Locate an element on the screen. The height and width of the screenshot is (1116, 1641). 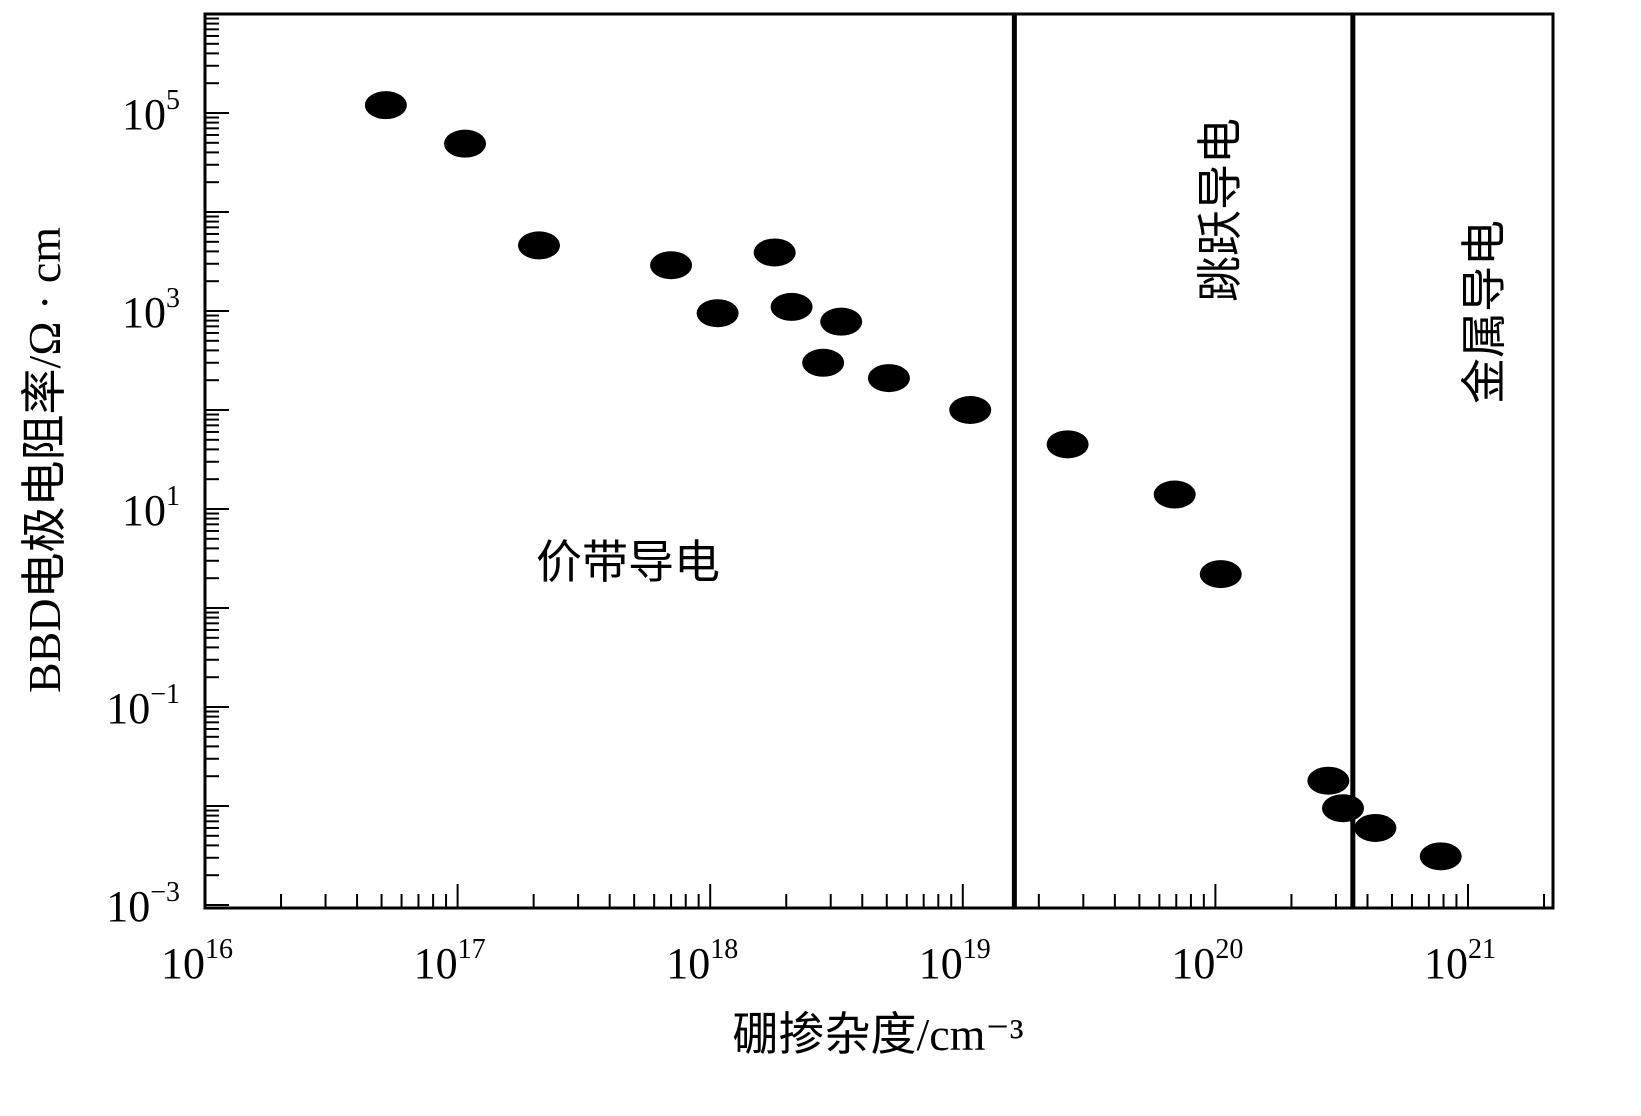
x-tick-label: 1021 is located at coordinates (1460, 961).